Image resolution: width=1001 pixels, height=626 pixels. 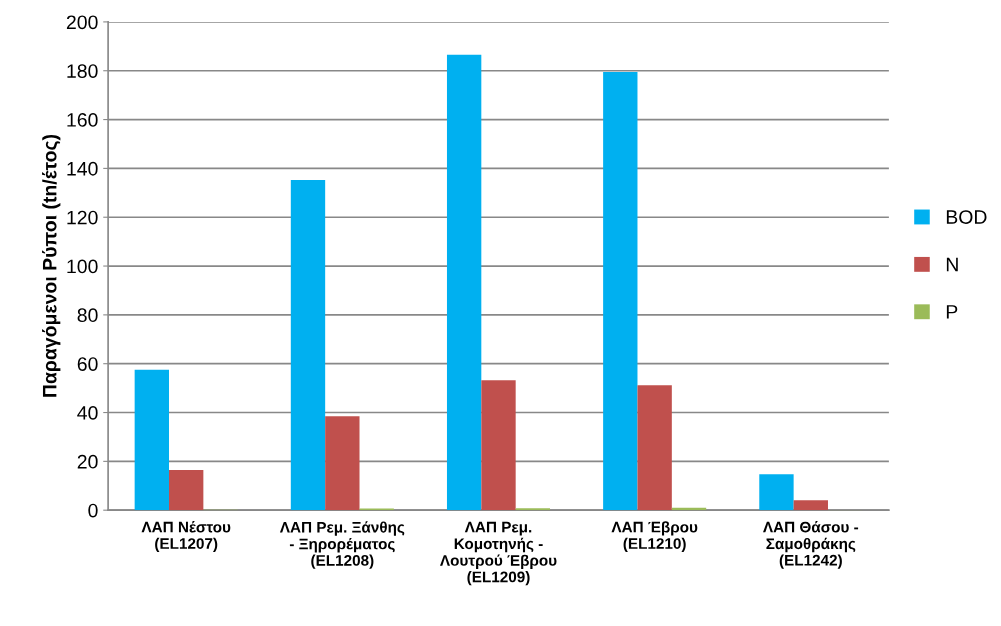 I want to click on y-tick-label: 0, so click(x=93, y=510).